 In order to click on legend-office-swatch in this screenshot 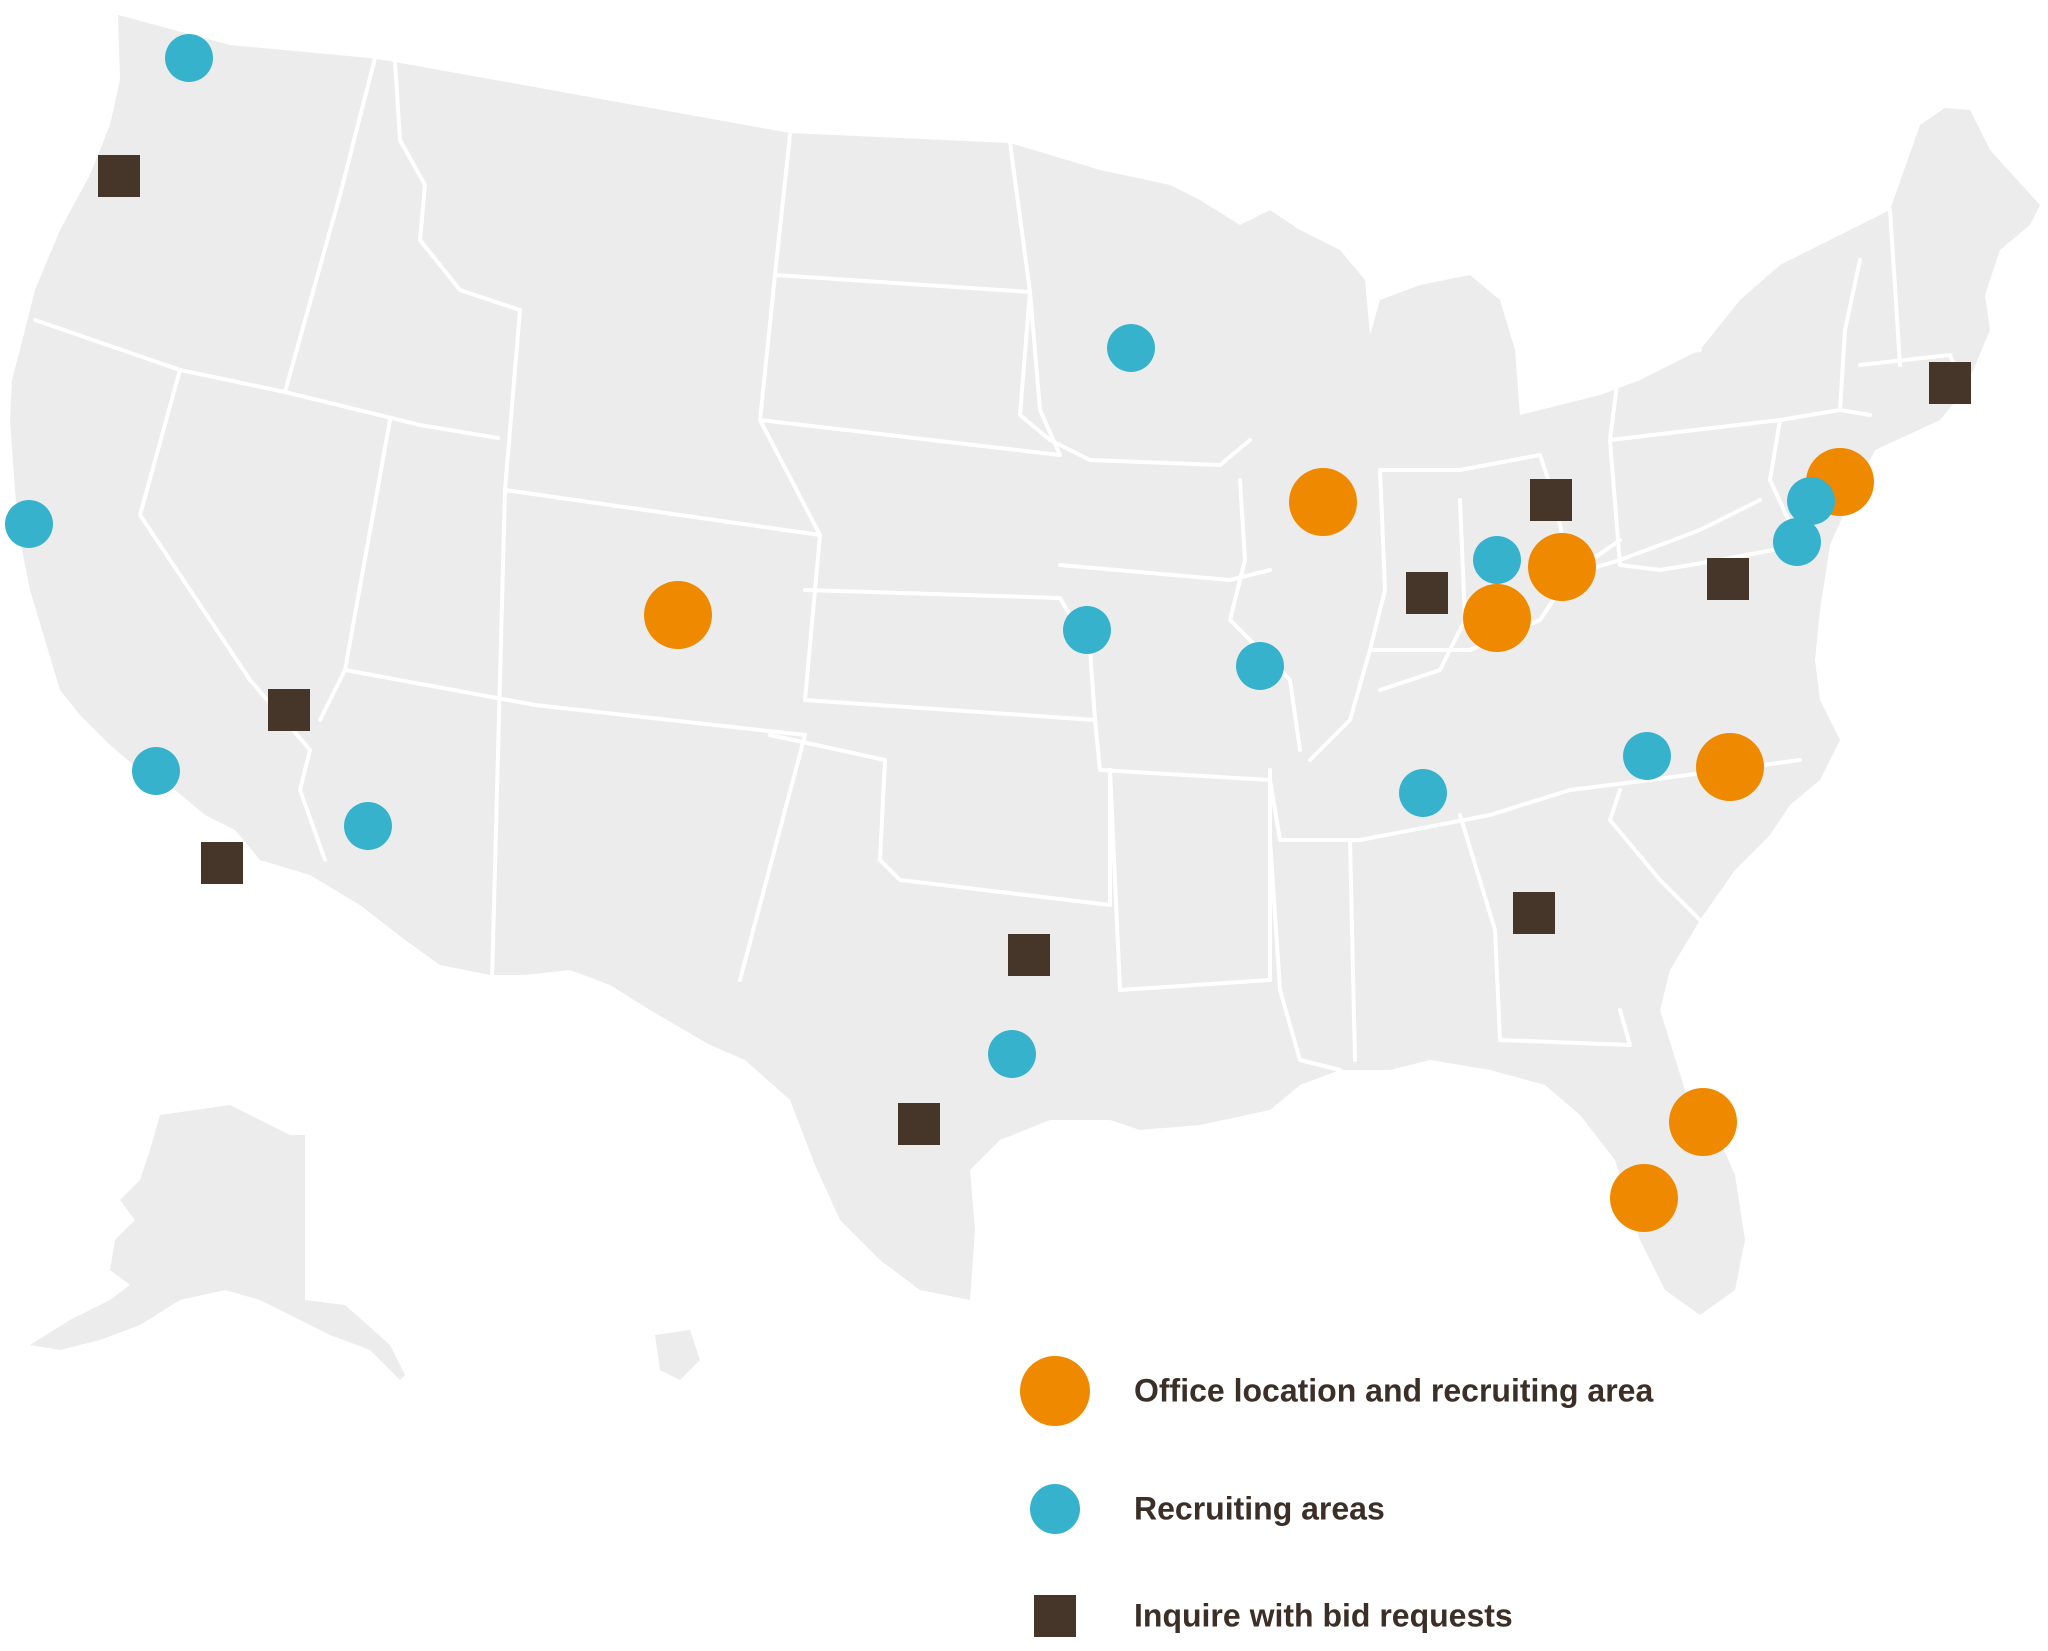, I will do `click(1055, 1391)`.